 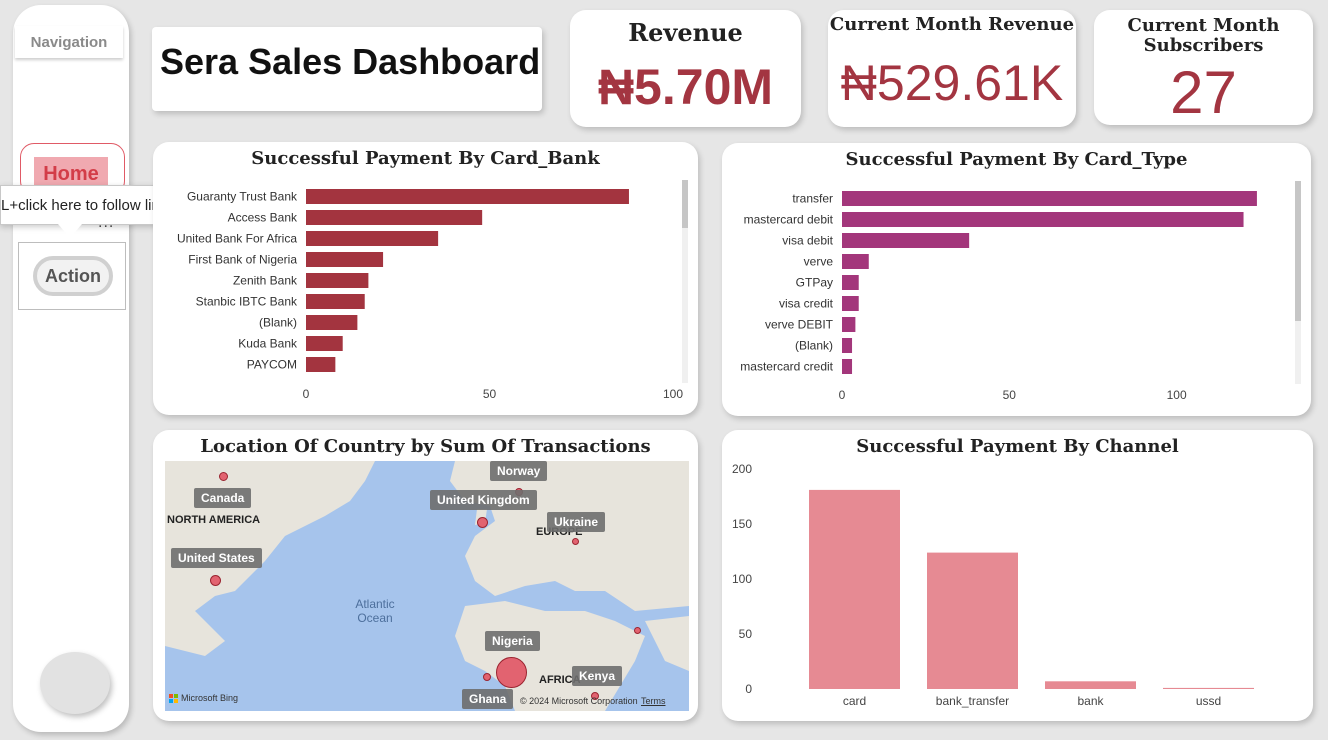 What do you see at coordinates (487, 677) in the screenshot?
I see `map-marker-ghana` at bounding box center [487, 677].